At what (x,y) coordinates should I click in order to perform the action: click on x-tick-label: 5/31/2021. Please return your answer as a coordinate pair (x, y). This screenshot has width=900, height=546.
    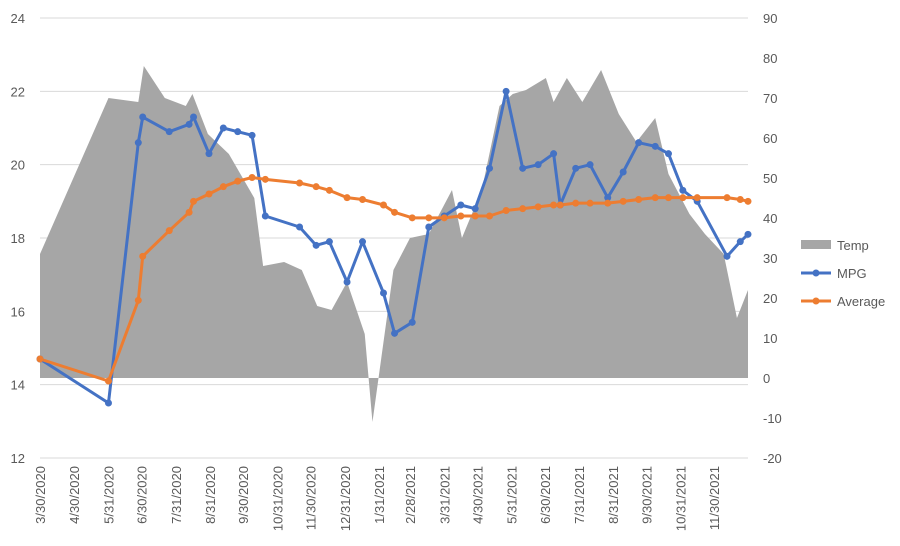
    Looking at the image, I should click on (512, 495).